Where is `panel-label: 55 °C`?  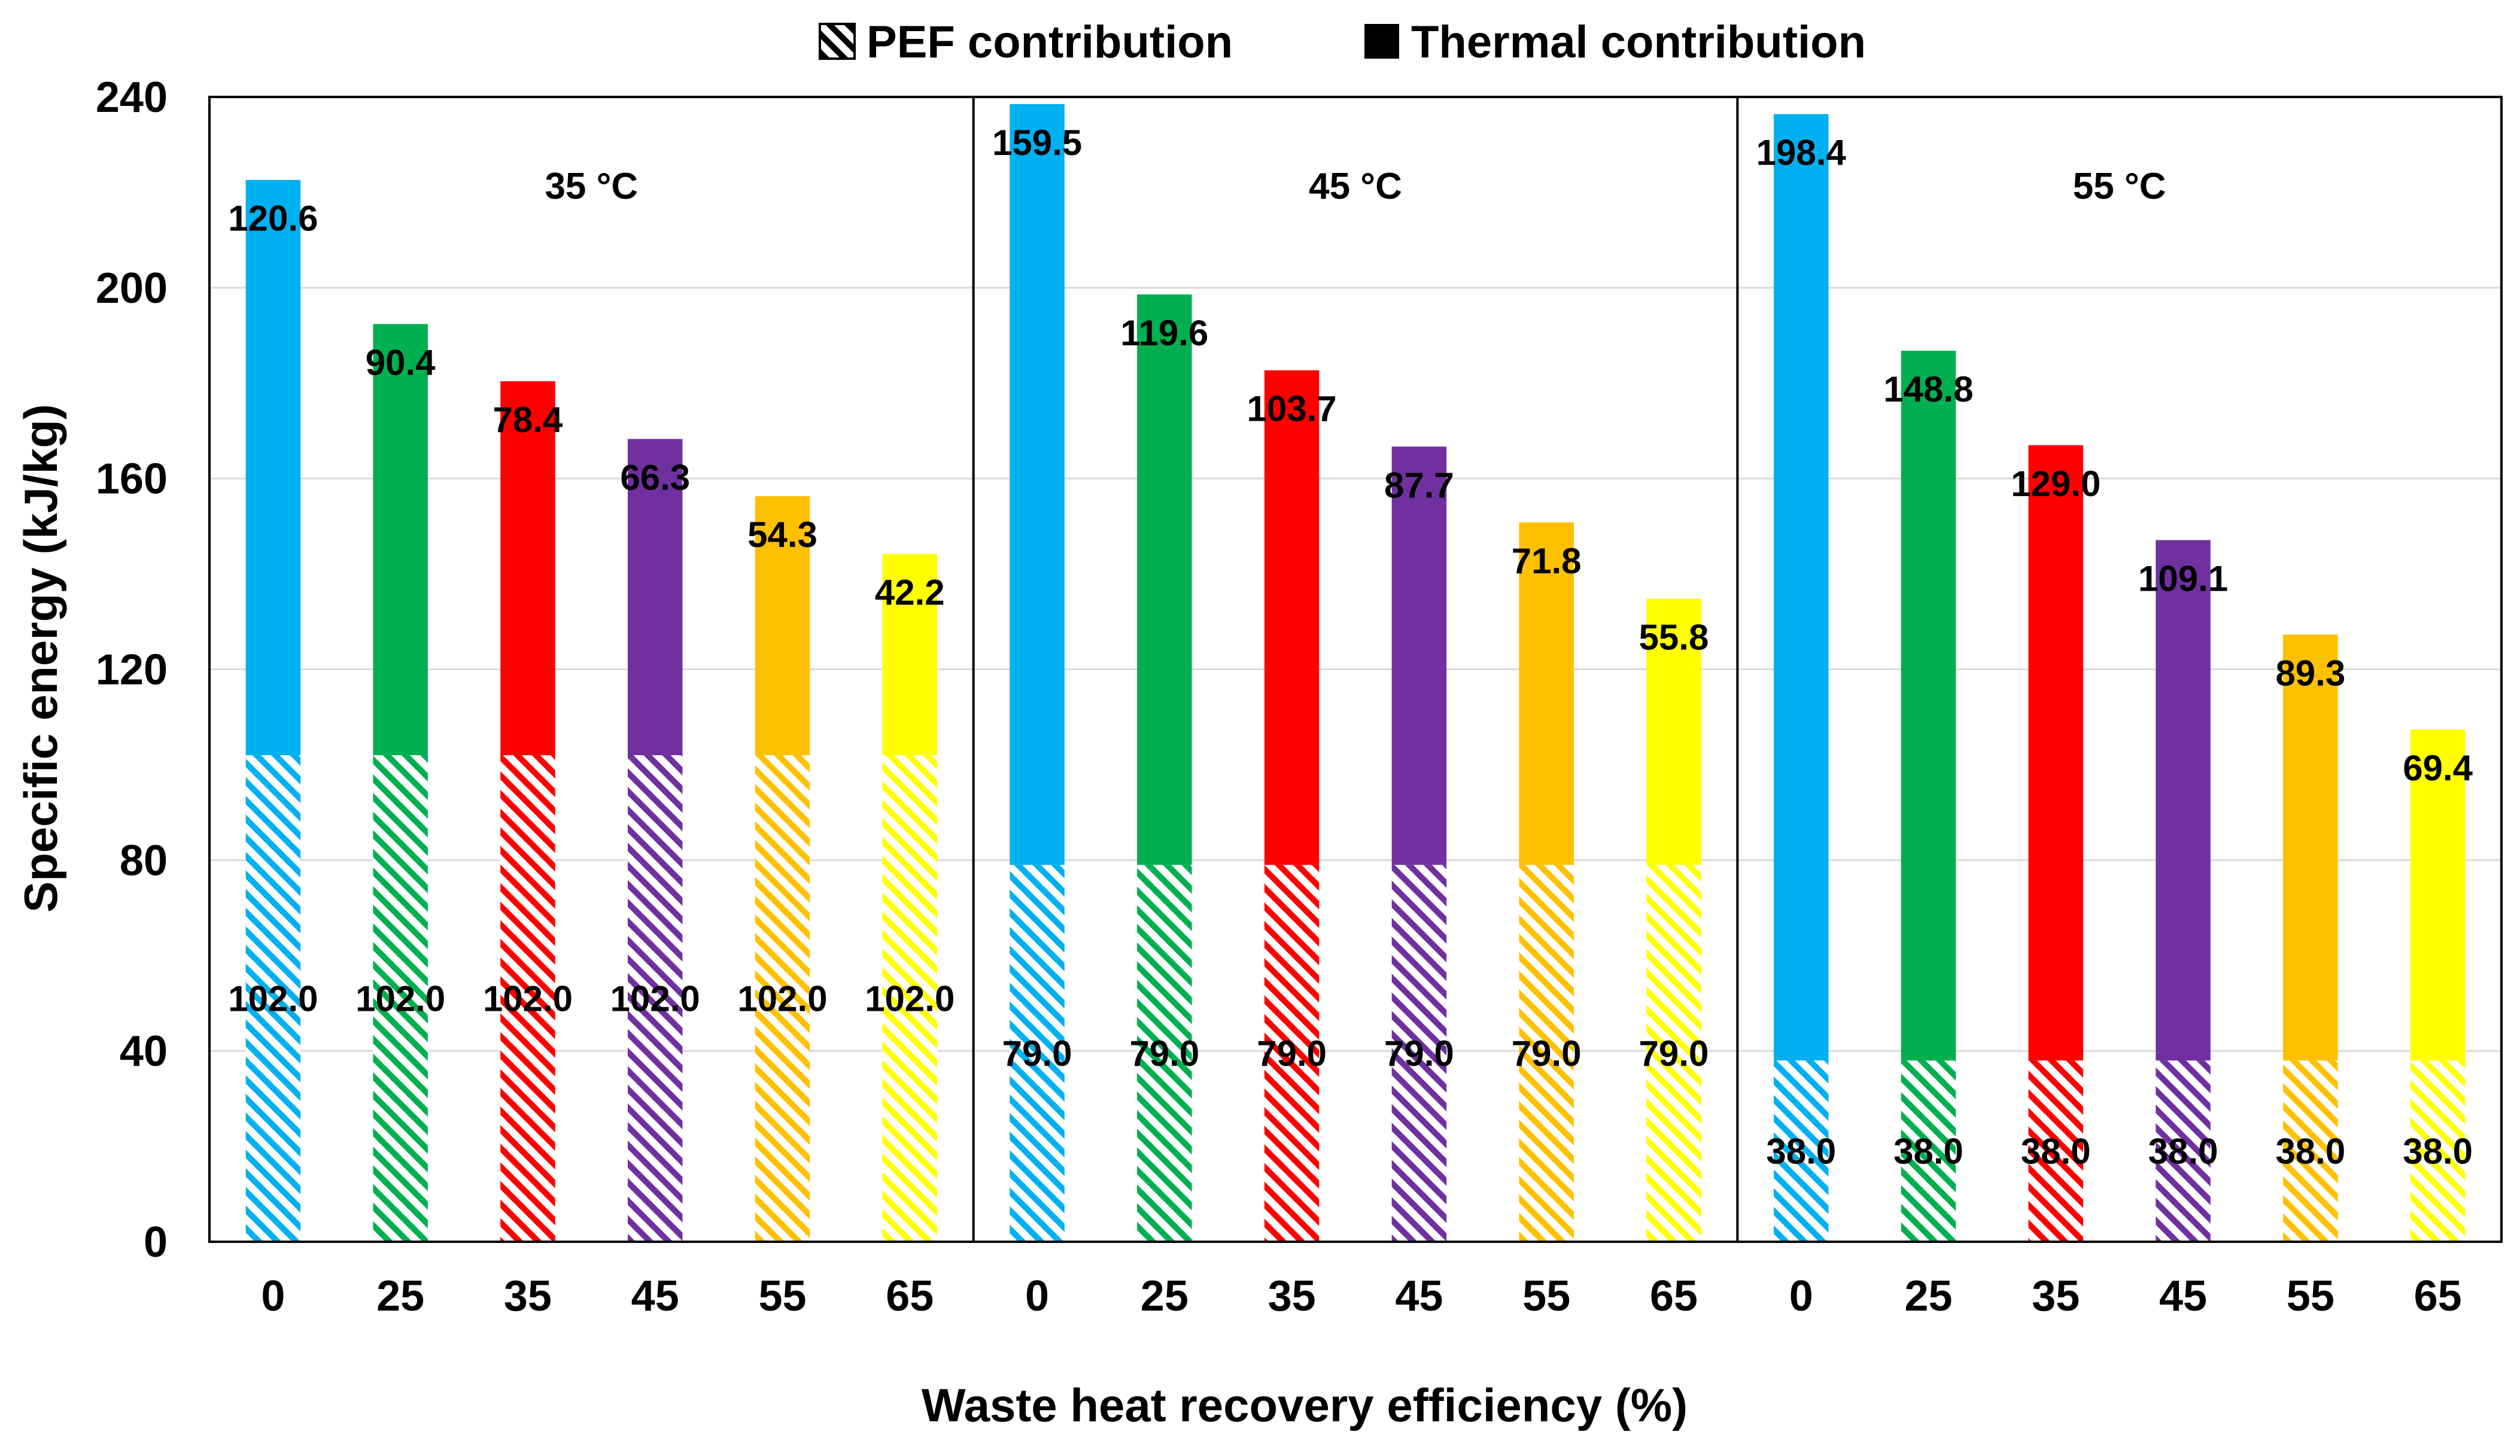 panel-label: 55 °C is located at coordinates (2119, 186).